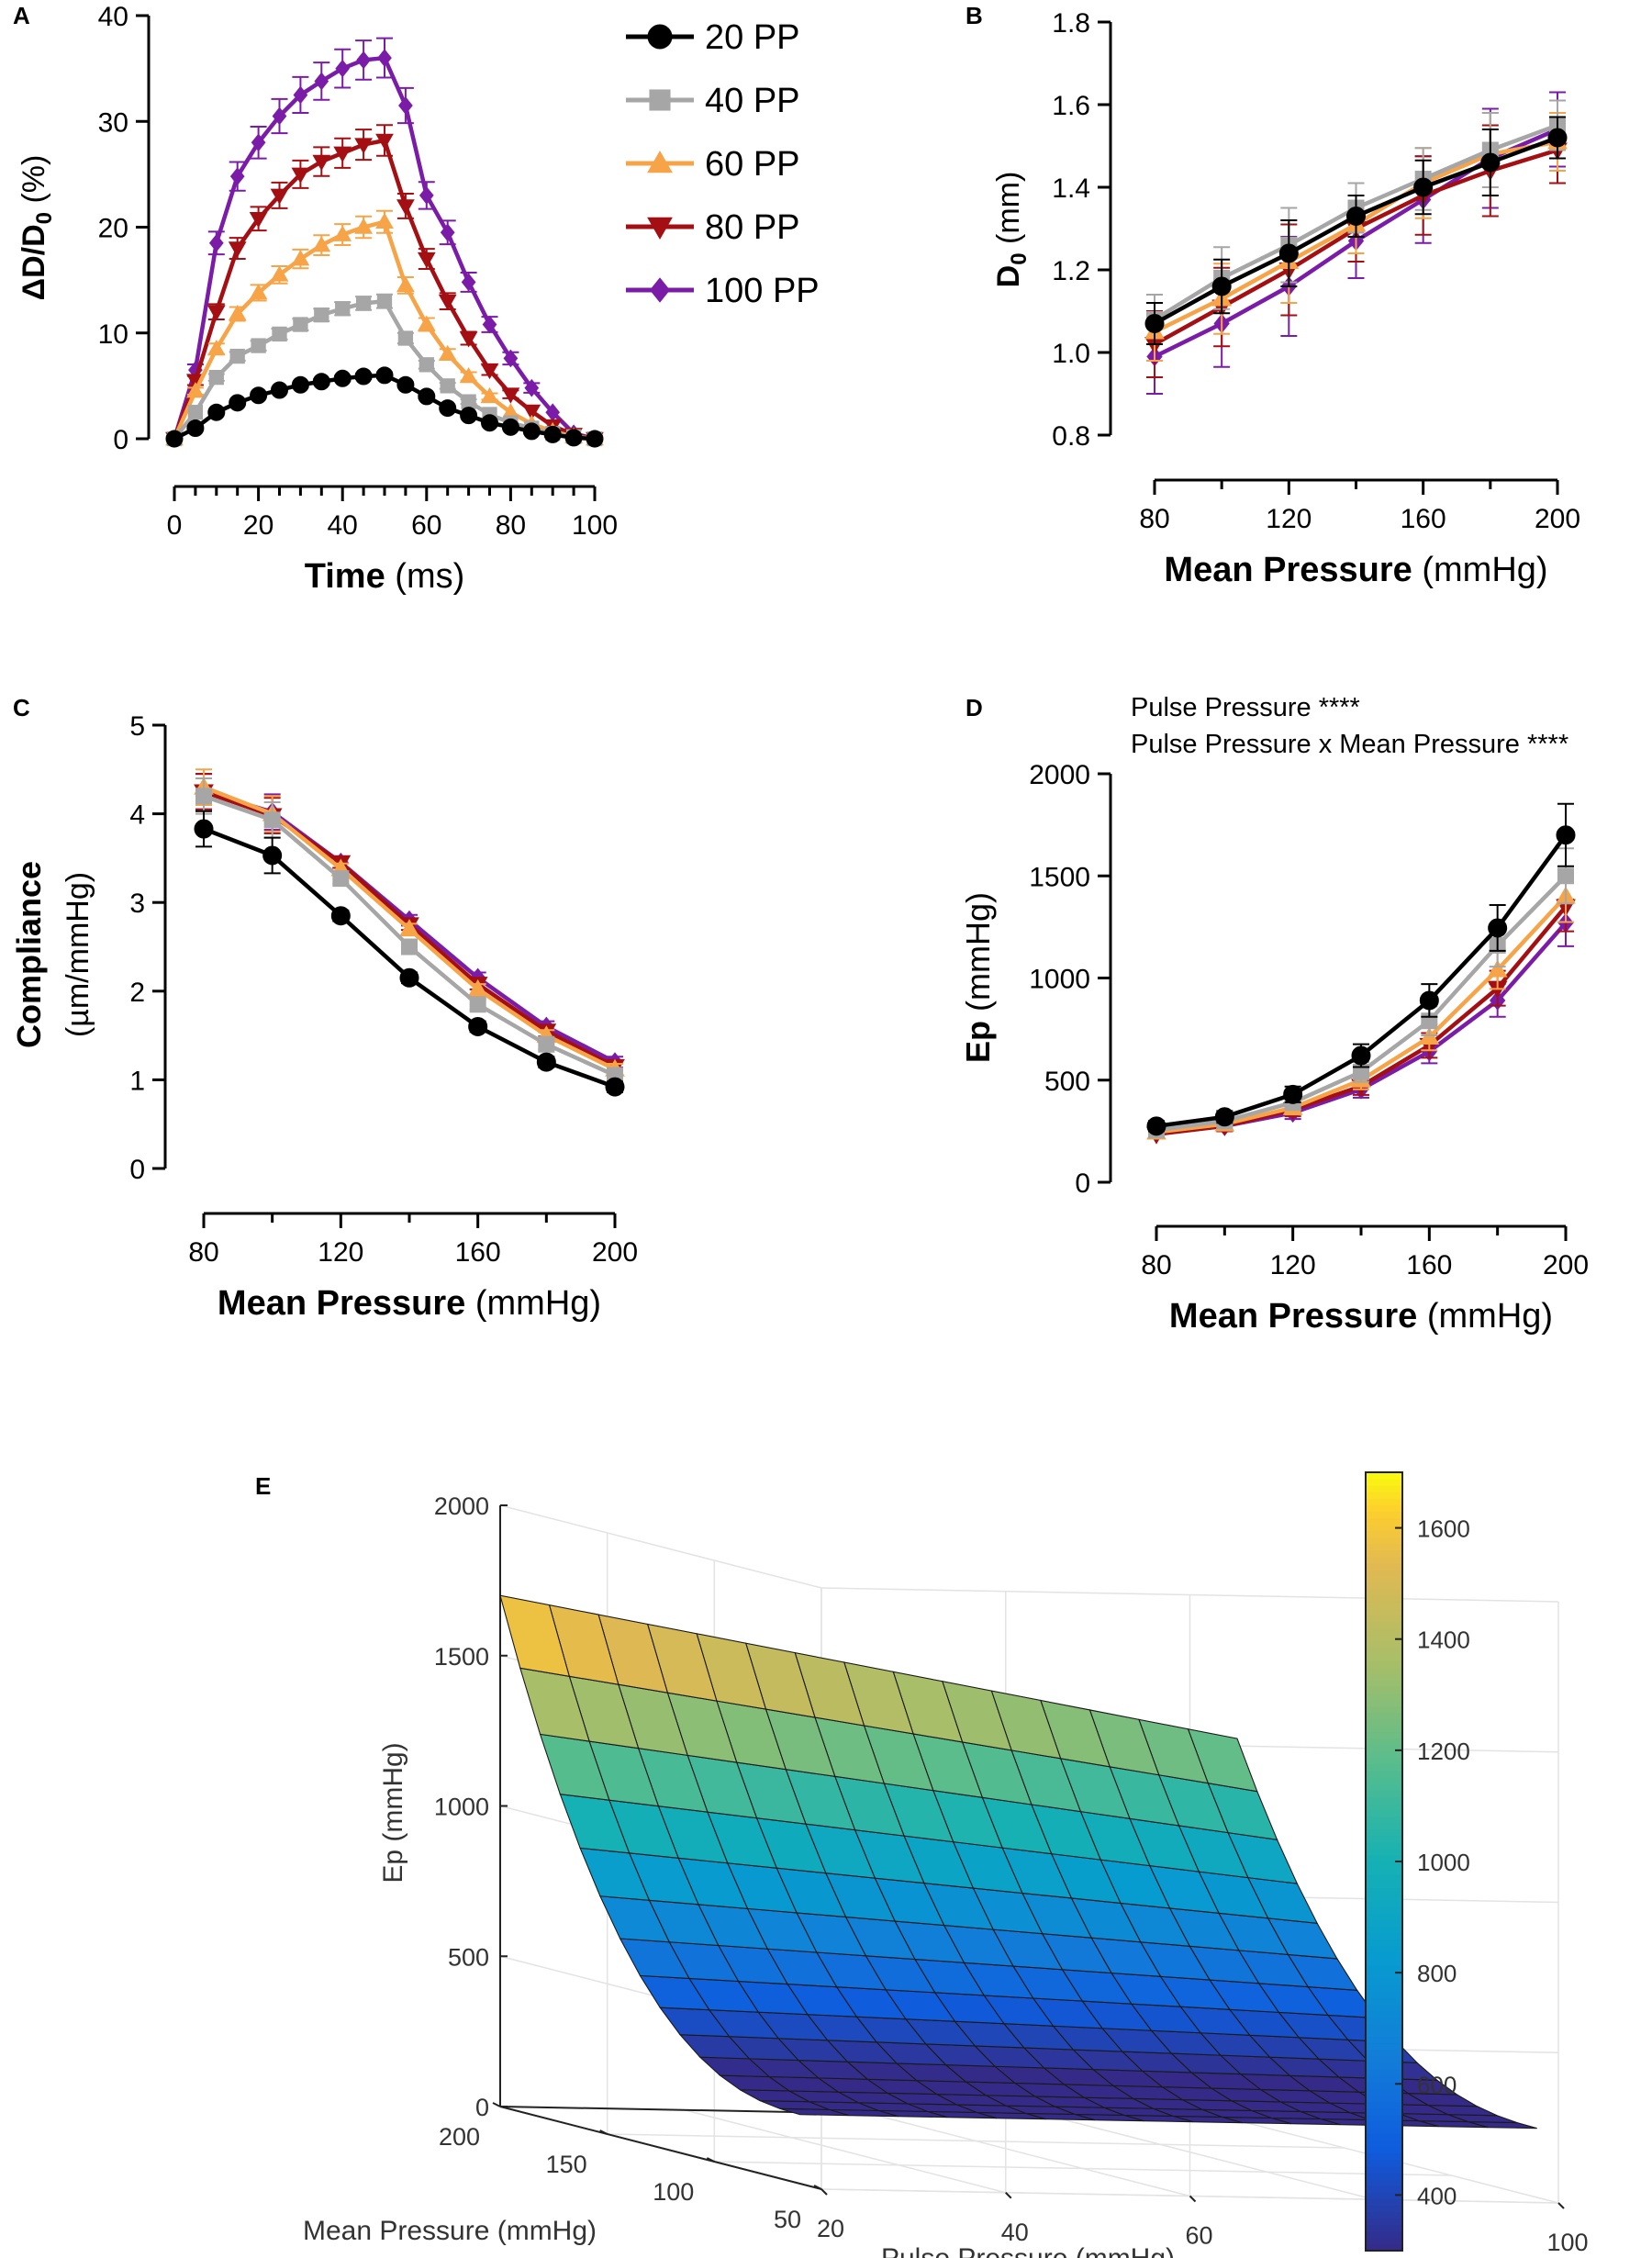 The image size is (1652, 2258). Describe the element at coordinates (1082, 1183) in the screenshot. I see `y-tick-label: 0` at that location.